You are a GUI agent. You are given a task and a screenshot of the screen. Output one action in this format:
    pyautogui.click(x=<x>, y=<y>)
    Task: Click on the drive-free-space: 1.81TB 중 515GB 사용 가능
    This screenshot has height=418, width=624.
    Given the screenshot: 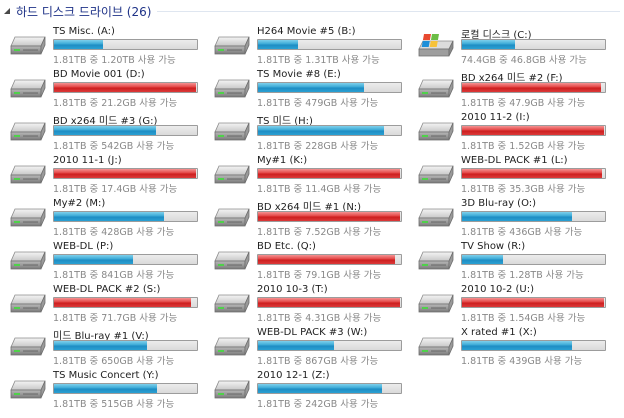 What is the action you would take?
    pyautogui.click(x=114, y=404)
    